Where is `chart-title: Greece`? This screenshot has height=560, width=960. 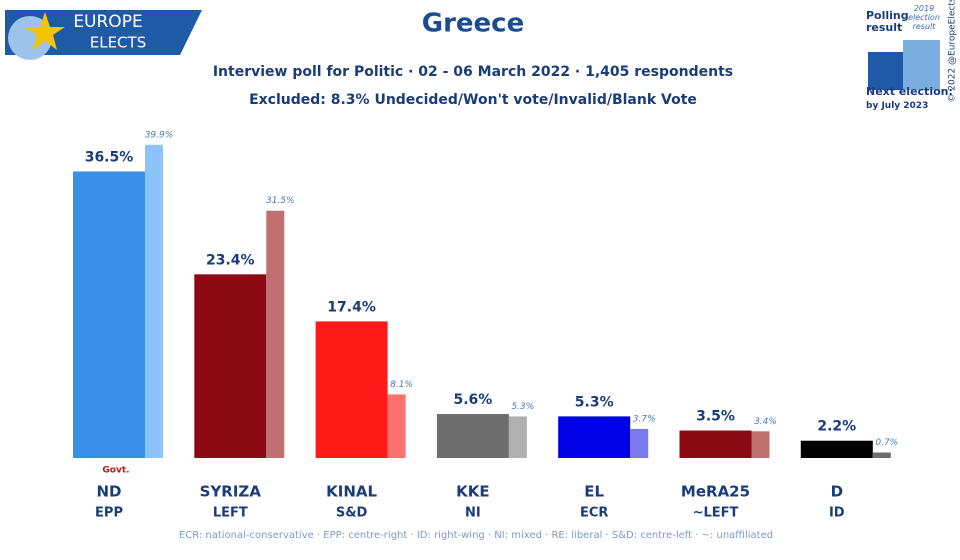 chart-title: Greece is located at coordinates (473, 24).